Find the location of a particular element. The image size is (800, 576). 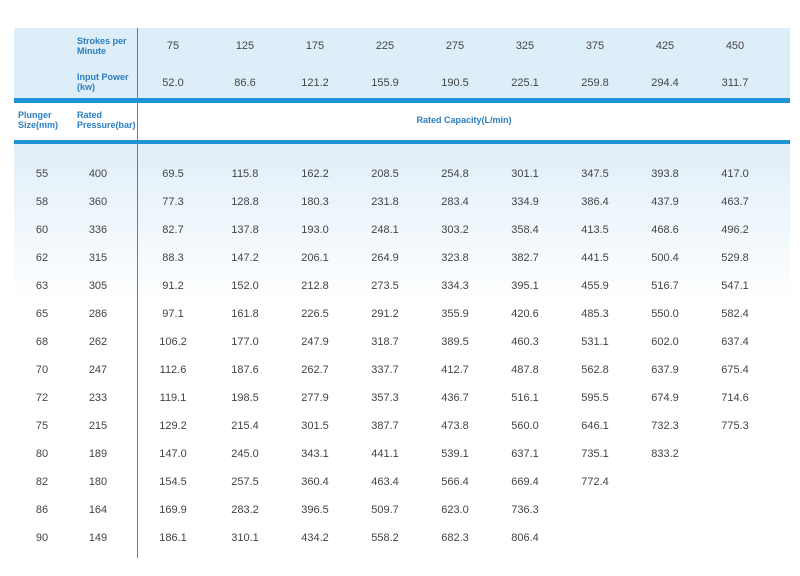

capacity-cell: 550.0 is located at coordinates (665, 314).